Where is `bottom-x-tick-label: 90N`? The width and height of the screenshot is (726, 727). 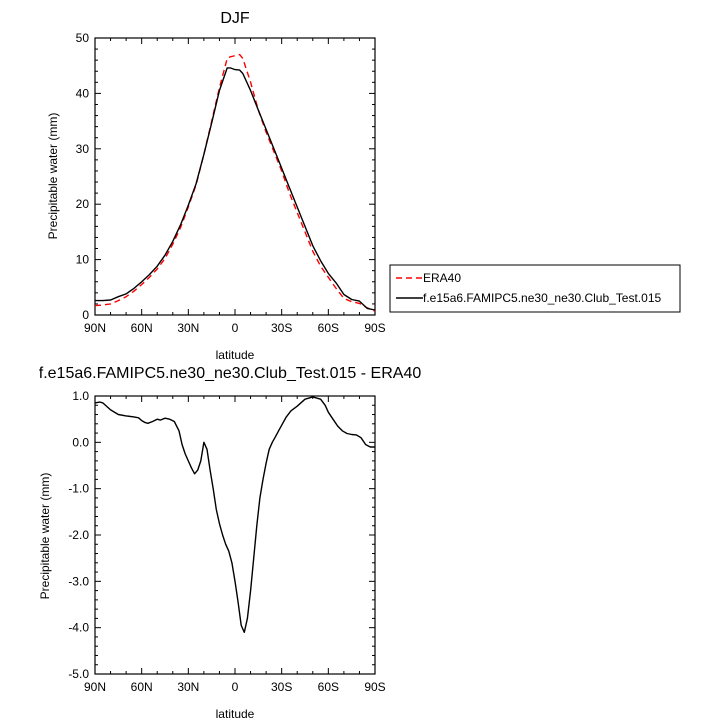
bottom-x-tick-label: 90N is located at coordinates (95, 687).